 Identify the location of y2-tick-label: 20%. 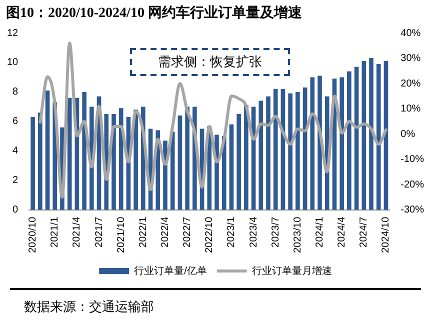
(410, 84).